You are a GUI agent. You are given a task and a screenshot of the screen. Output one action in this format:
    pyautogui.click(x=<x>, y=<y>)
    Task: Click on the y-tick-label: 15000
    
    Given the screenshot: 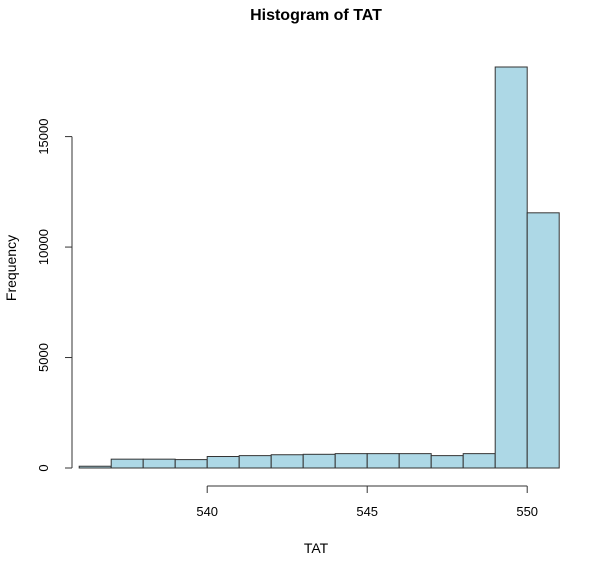 What is the action you would take?
    pyautogui.click(x=43, y=137)
    